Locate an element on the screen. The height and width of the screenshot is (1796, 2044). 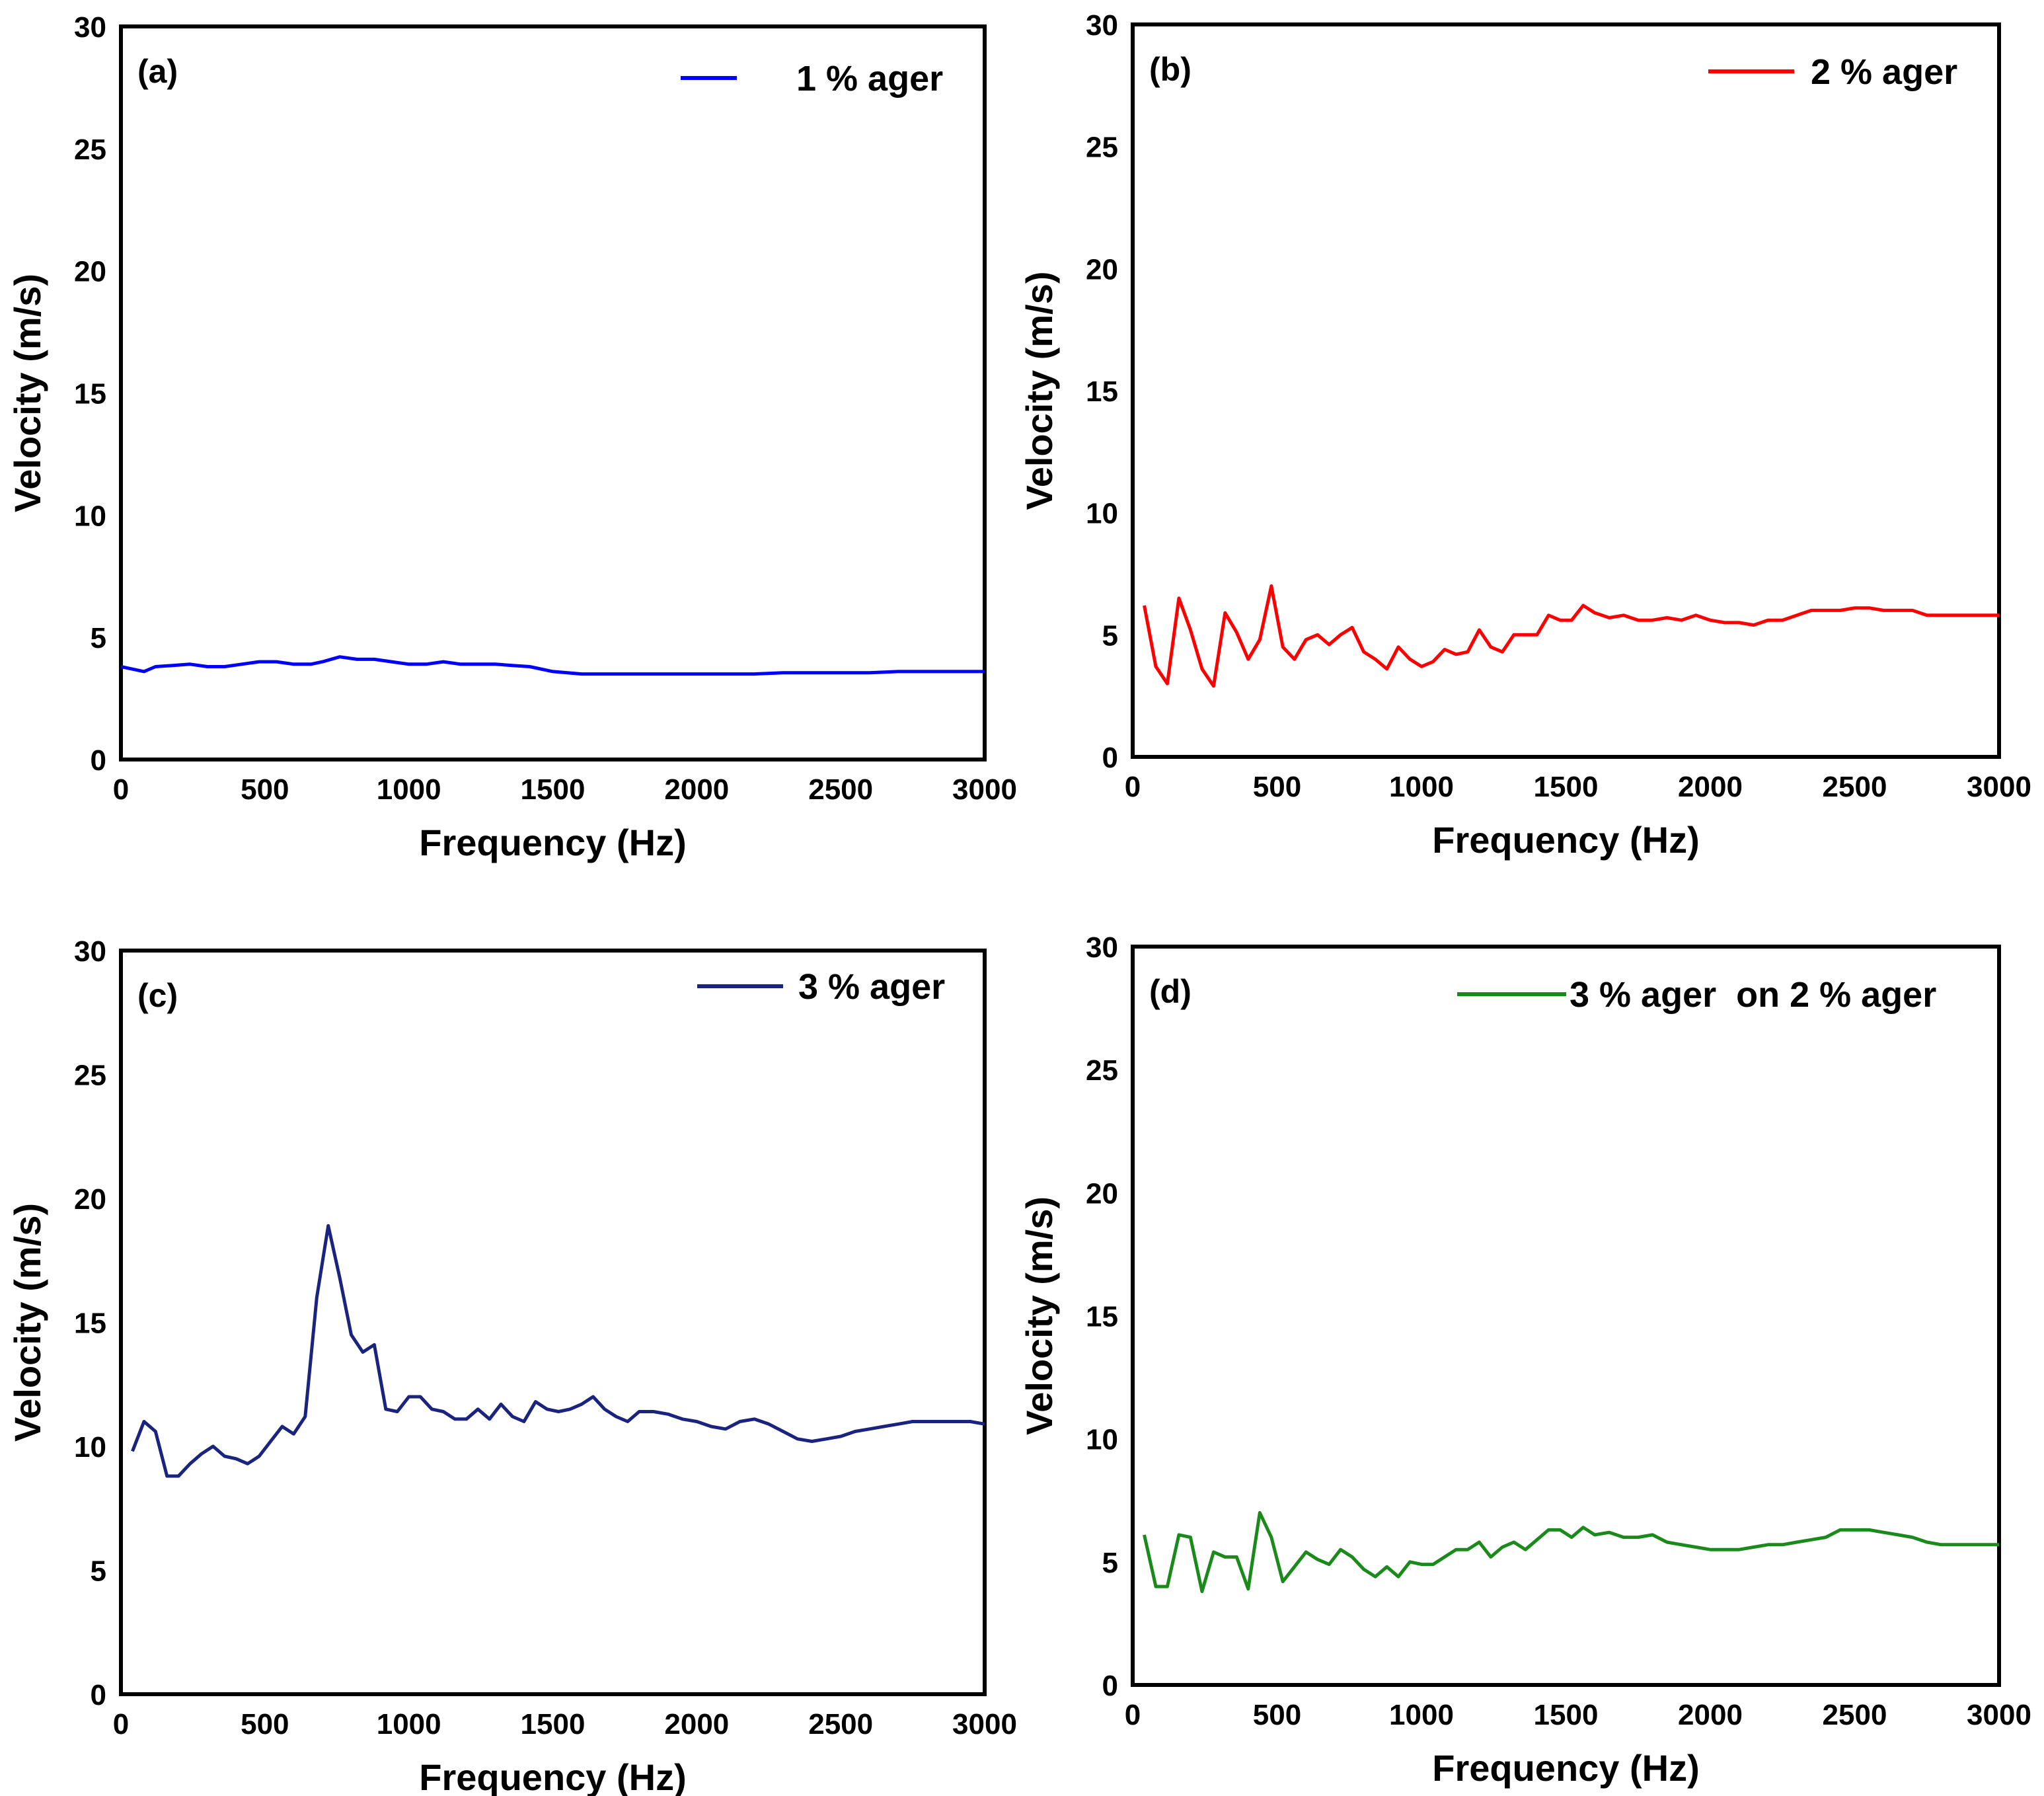
panel-label: (c) is located at coordinates (158, 995).